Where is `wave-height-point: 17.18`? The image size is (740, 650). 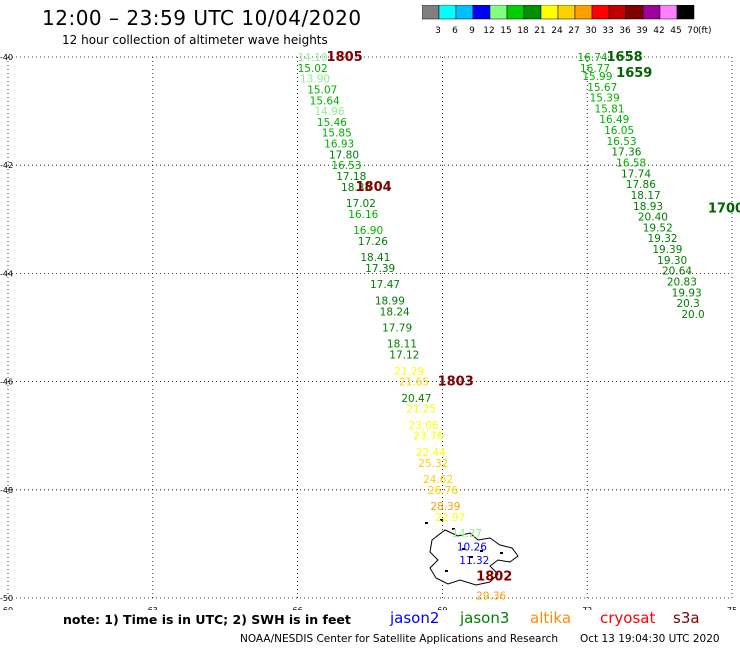 wave-height-point: 17.18 is located at coordinates (351, 177).